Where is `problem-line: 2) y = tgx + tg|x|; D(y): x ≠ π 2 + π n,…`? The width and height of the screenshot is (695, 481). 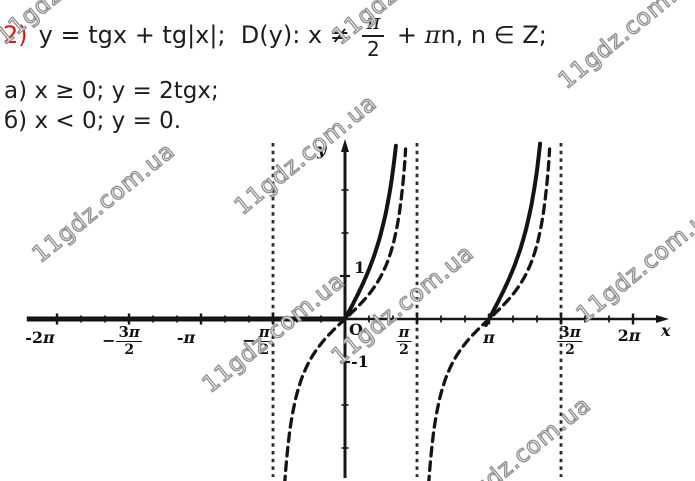 problem-line: 2) y = tgx + tg|x|; D(y): x ≠ π 2 + π n,… is located at coordinates (275, 36).